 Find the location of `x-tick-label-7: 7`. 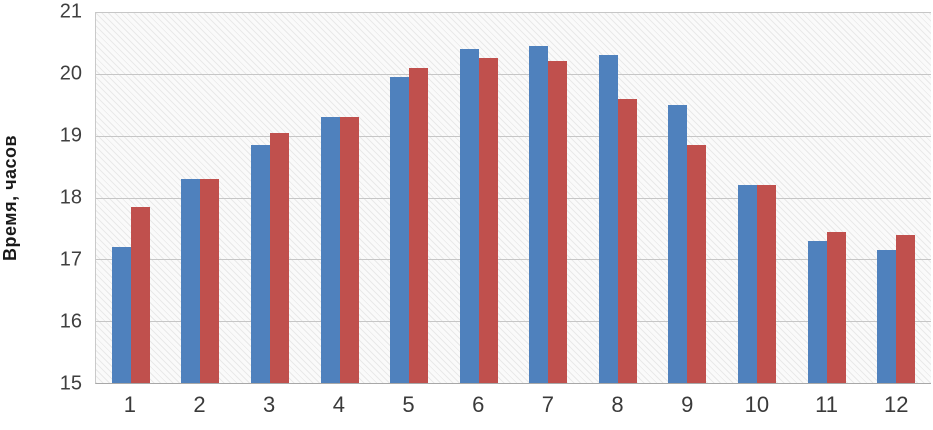

x-tick-label-7: 7 is located at coordinates (547, 404).